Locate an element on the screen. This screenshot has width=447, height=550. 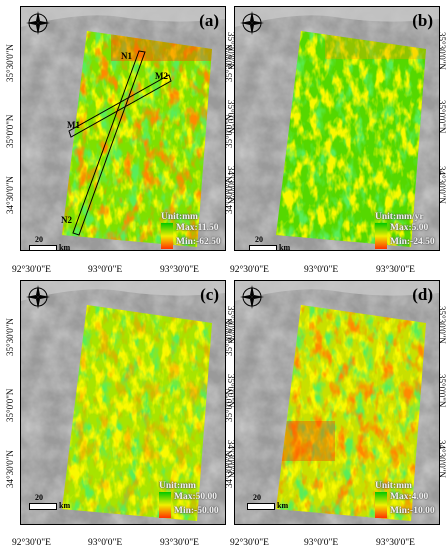
legend: Unit:mm Max:4.00 Min:-10.00 is located at coordinates (407, 501).